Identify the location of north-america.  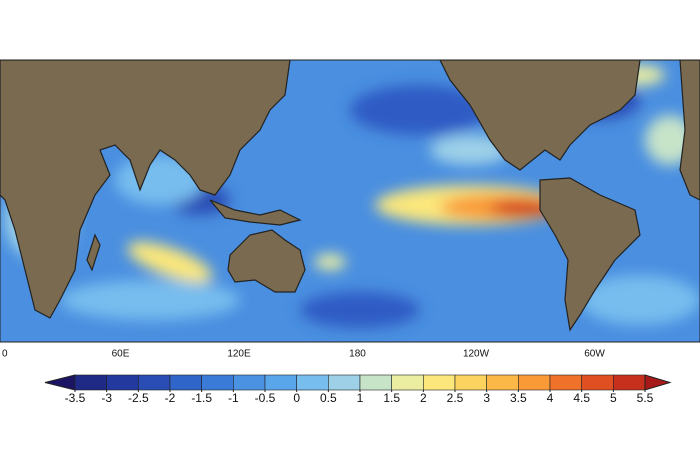
(540, 115).